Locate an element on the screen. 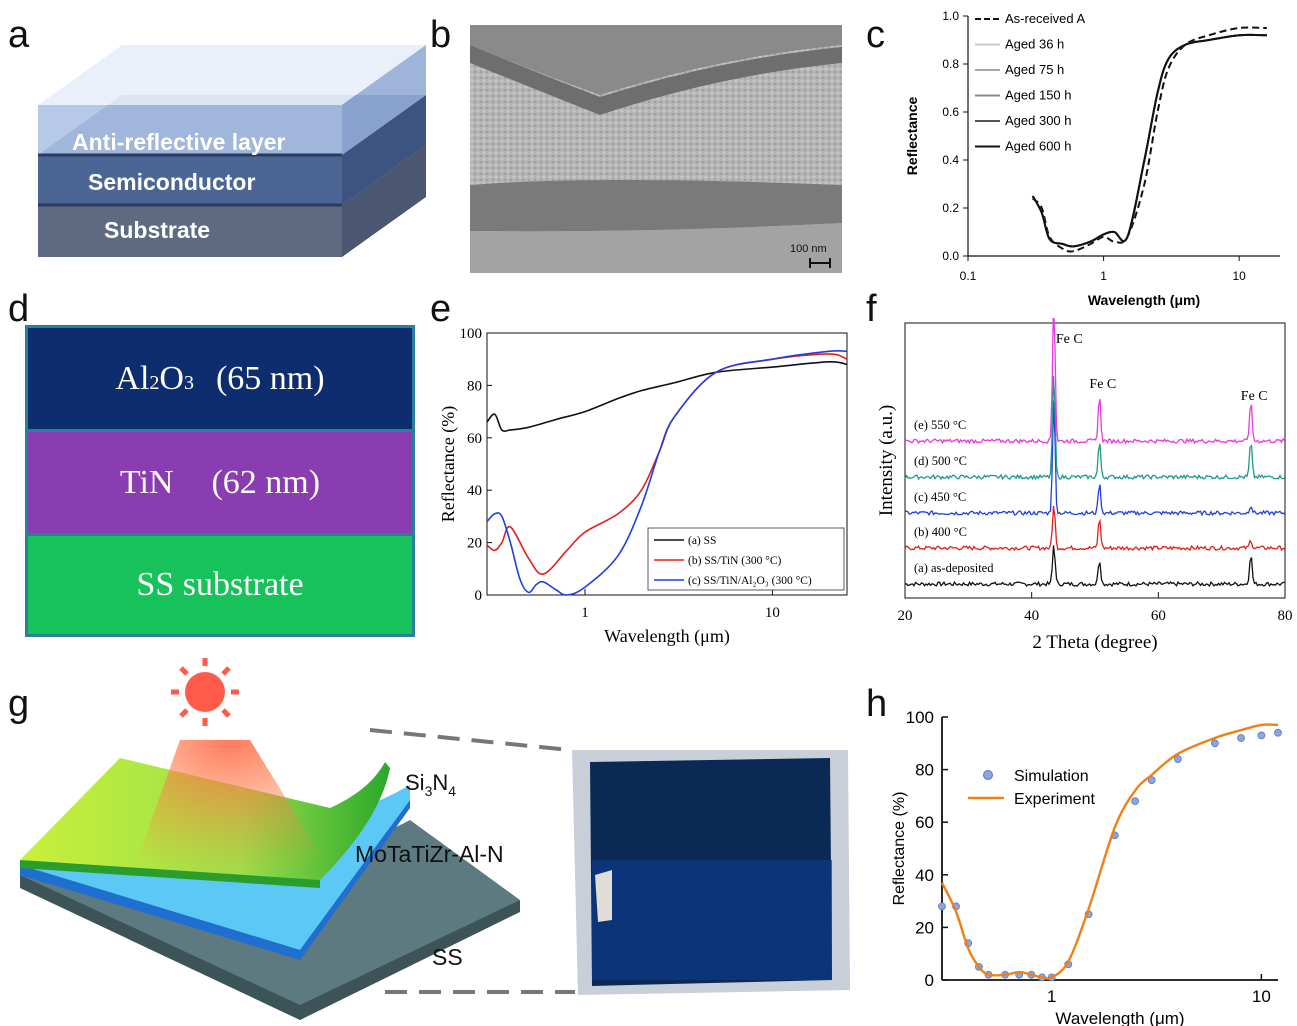 This screenshot has height=1026, width=1297. x-tick-label: 20 is located at coordinates (905, 616).